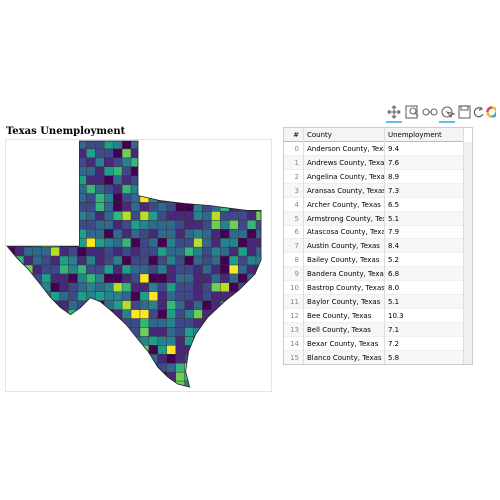  What do you see at coordinates (374, 343) in the screenshot?
I see `table-row: 14 Bexar County, Texas 7.2` at bounding box center [374, 343].